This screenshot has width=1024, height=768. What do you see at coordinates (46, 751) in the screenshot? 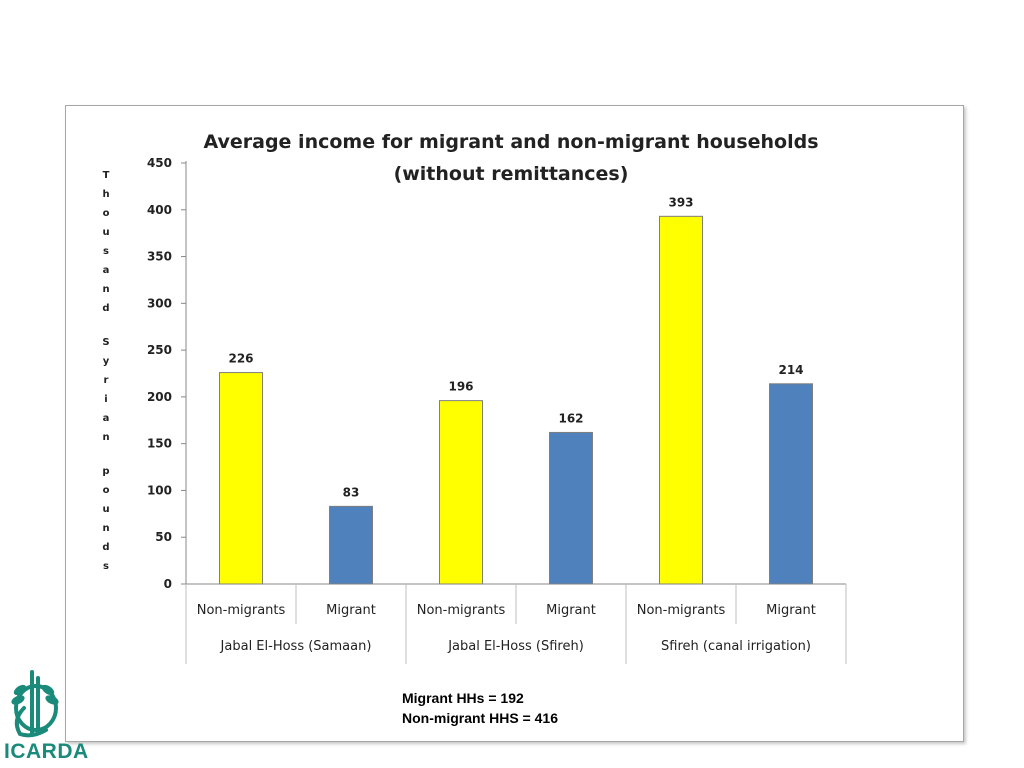
I see `icarda-logo-text: ICARDA` at bounding box center [46, 751].